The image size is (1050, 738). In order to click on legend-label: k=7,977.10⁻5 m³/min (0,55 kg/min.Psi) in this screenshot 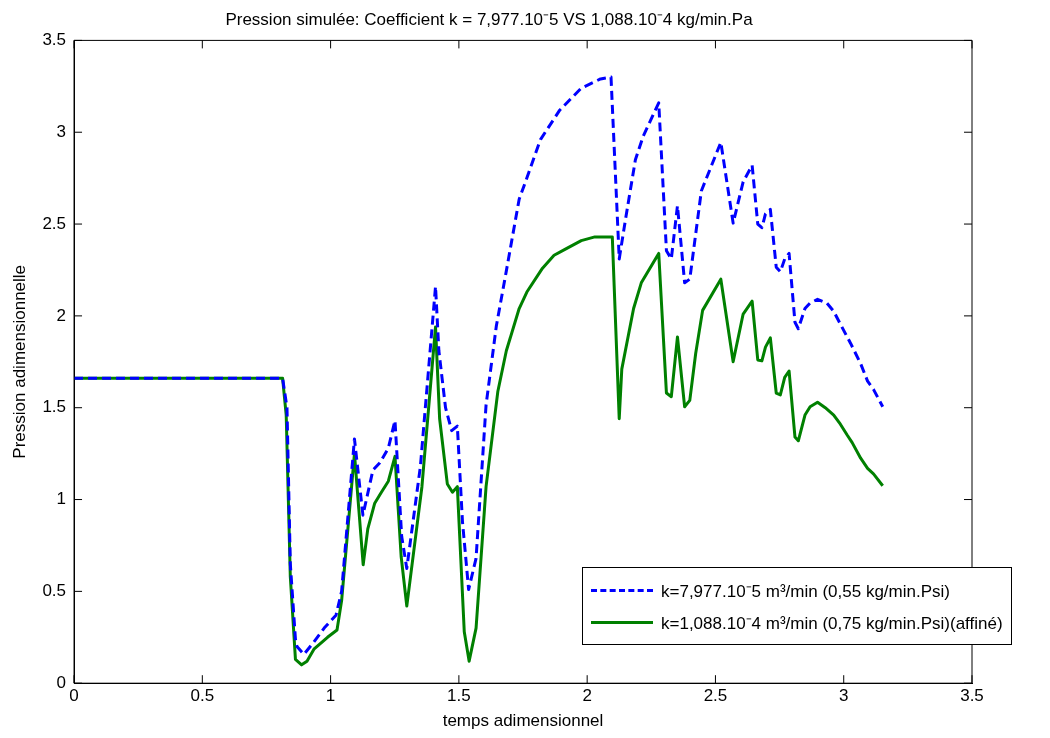, I will do `click(805, 591)`.